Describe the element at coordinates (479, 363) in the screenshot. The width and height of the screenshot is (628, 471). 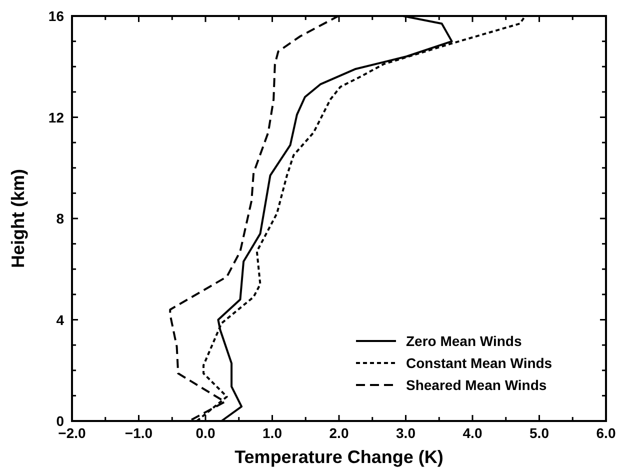
I see `legend-label: Constant Mean Winds` at that location.